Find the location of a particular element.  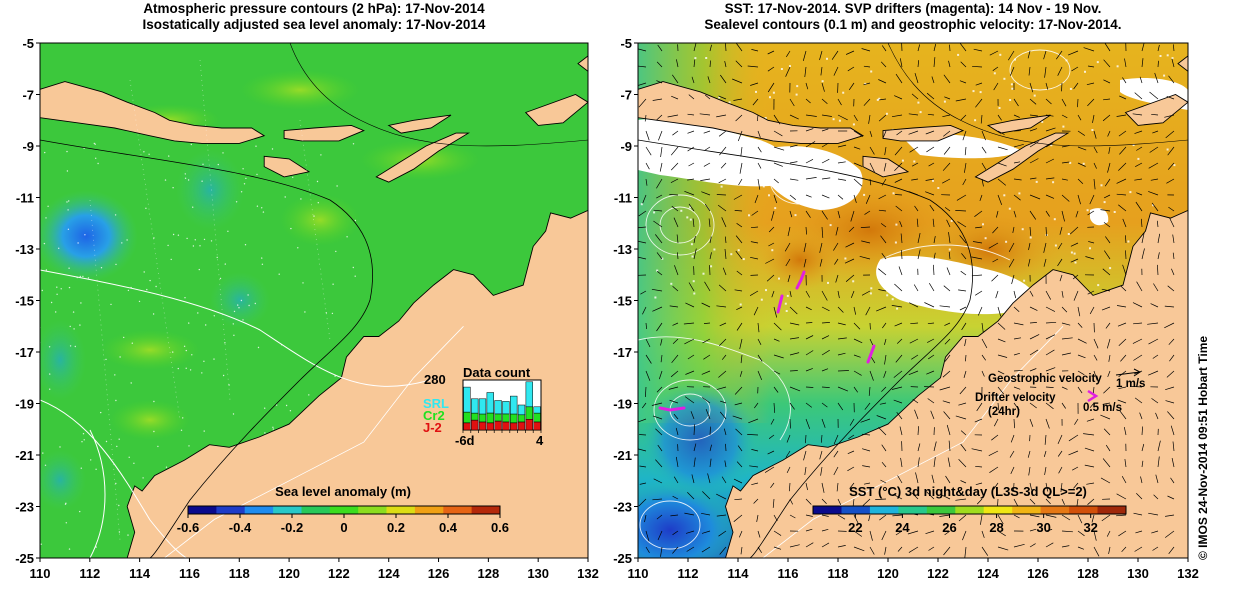

y-tick-label: -5 is located at coordinates (28, 43).